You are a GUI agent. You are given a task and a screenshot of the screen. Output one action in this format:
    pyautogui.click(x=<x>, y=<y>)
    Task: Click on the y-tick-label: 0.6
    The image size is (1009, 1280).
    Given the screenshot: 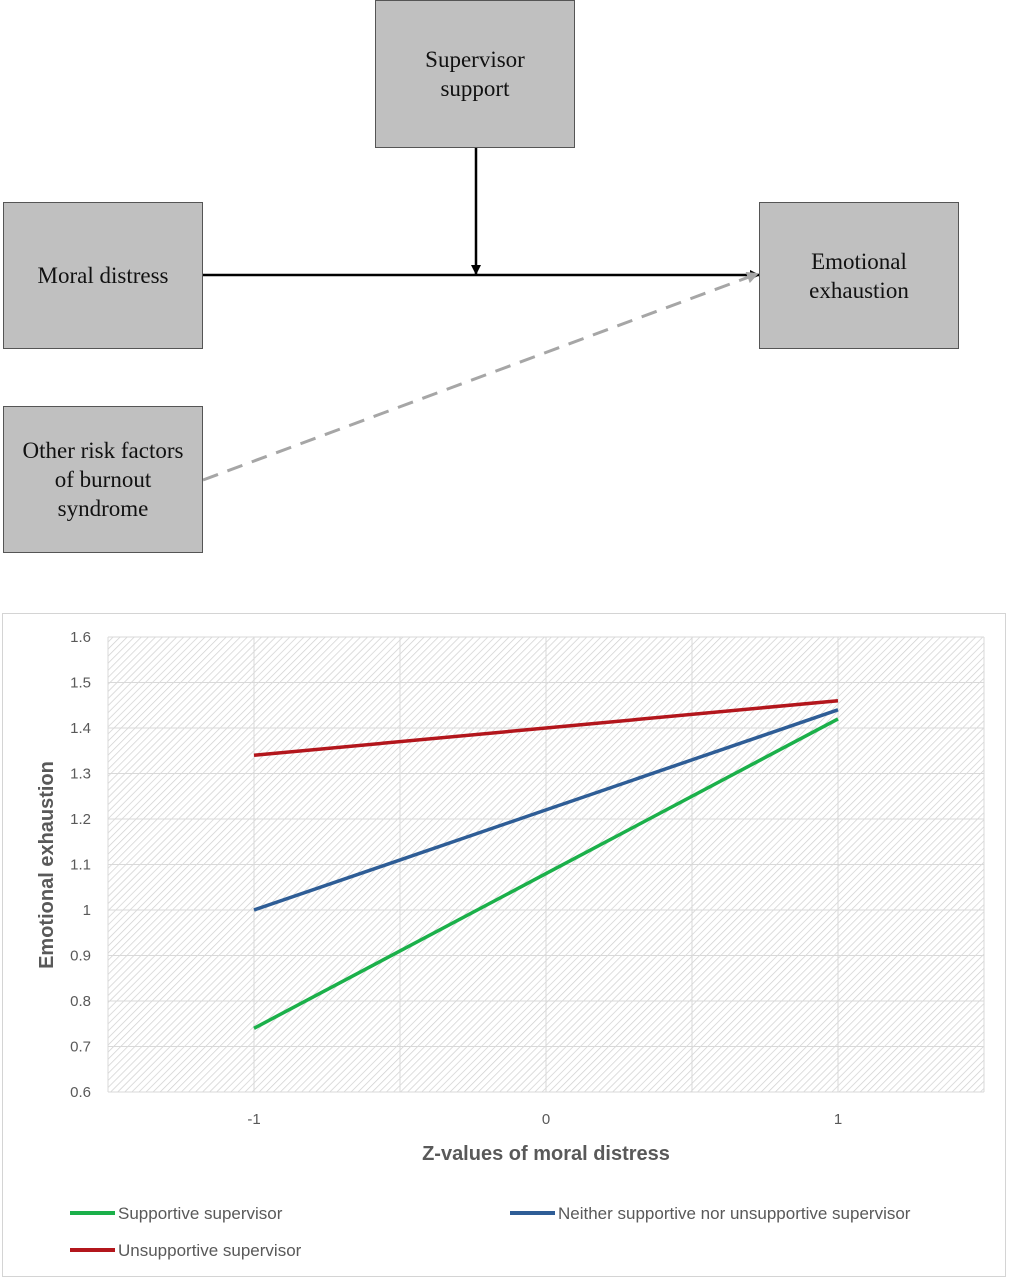 What is the action you would take?
    pyautogui.click(x=80, y=1092)
    